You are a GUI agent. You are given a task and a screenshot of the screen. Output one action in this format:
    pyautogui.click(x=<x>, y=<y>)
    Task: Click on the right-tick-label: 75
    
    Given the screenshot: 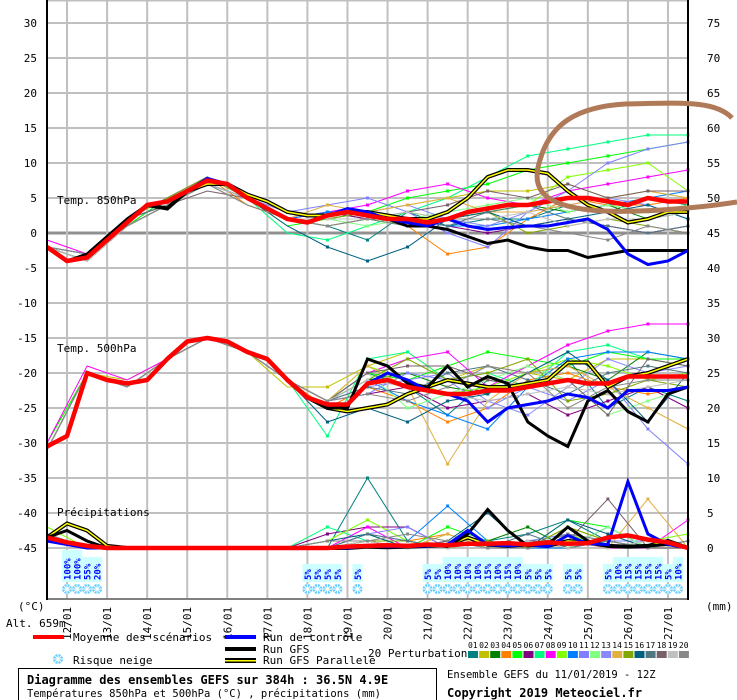 What is the action you would take?
    pyautogui.click(x=713, y=23)
    